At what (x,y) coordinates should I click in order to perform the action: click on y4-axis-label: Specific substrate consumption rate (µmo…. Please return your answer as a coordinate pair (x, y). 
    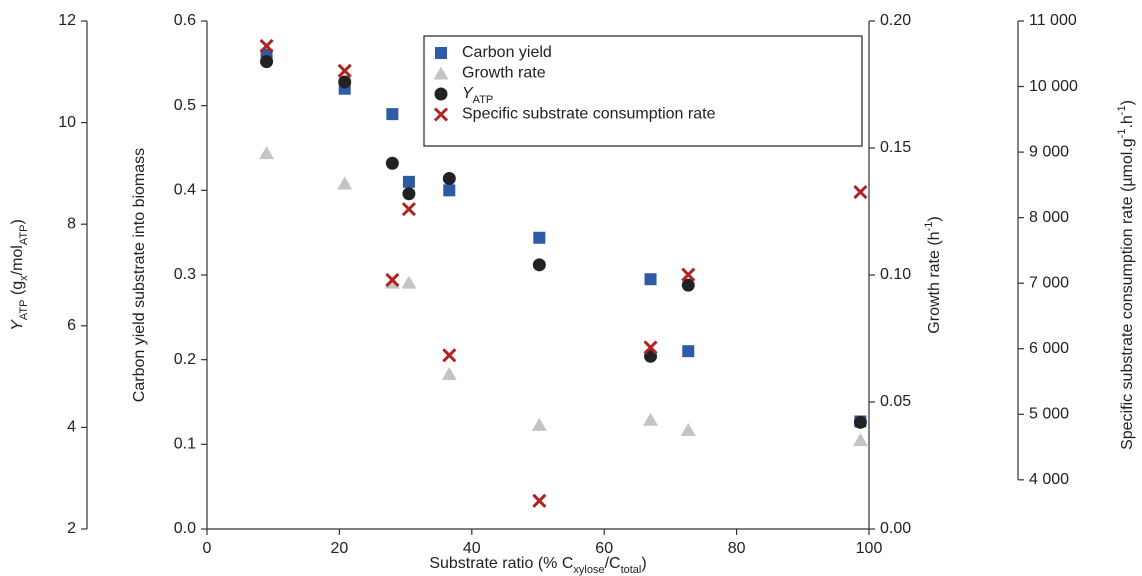
    Looking at the image, I should click on (1126, 275).